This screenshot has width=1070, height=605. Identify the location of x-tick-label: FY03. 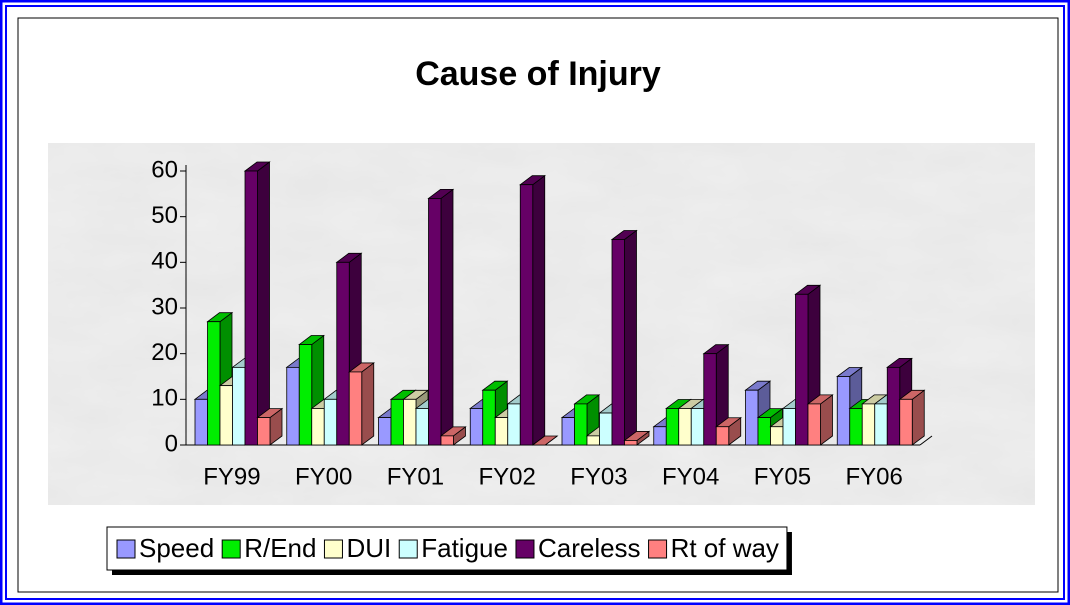
(598, 476).